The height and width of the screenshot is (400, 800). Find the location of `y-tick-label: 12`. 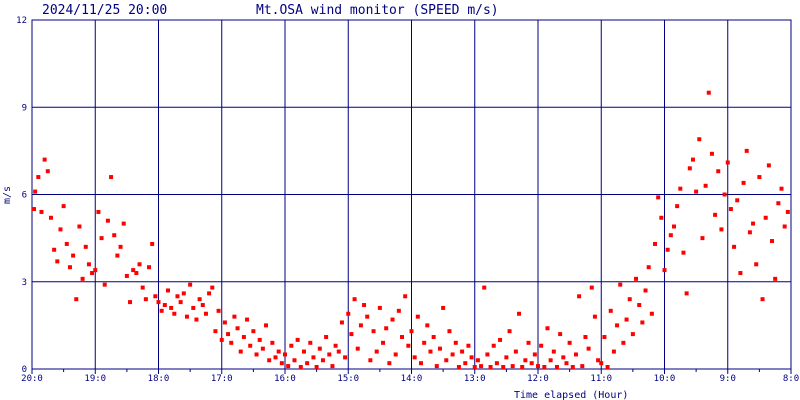

y-tick-label: 12 is located at coordinates (21, 21).